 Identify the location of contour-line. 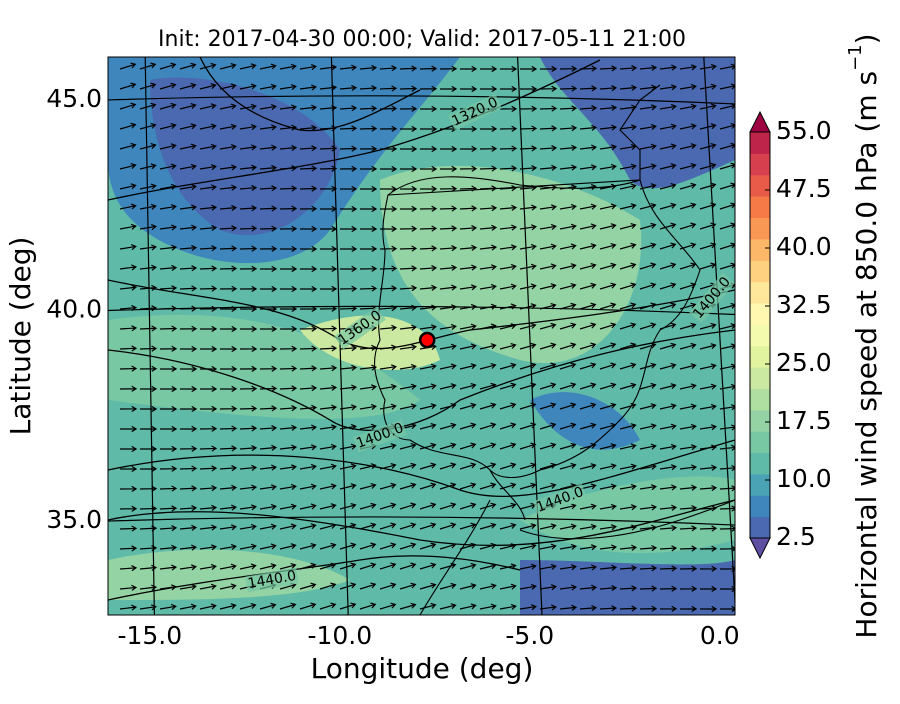
(354, 130).